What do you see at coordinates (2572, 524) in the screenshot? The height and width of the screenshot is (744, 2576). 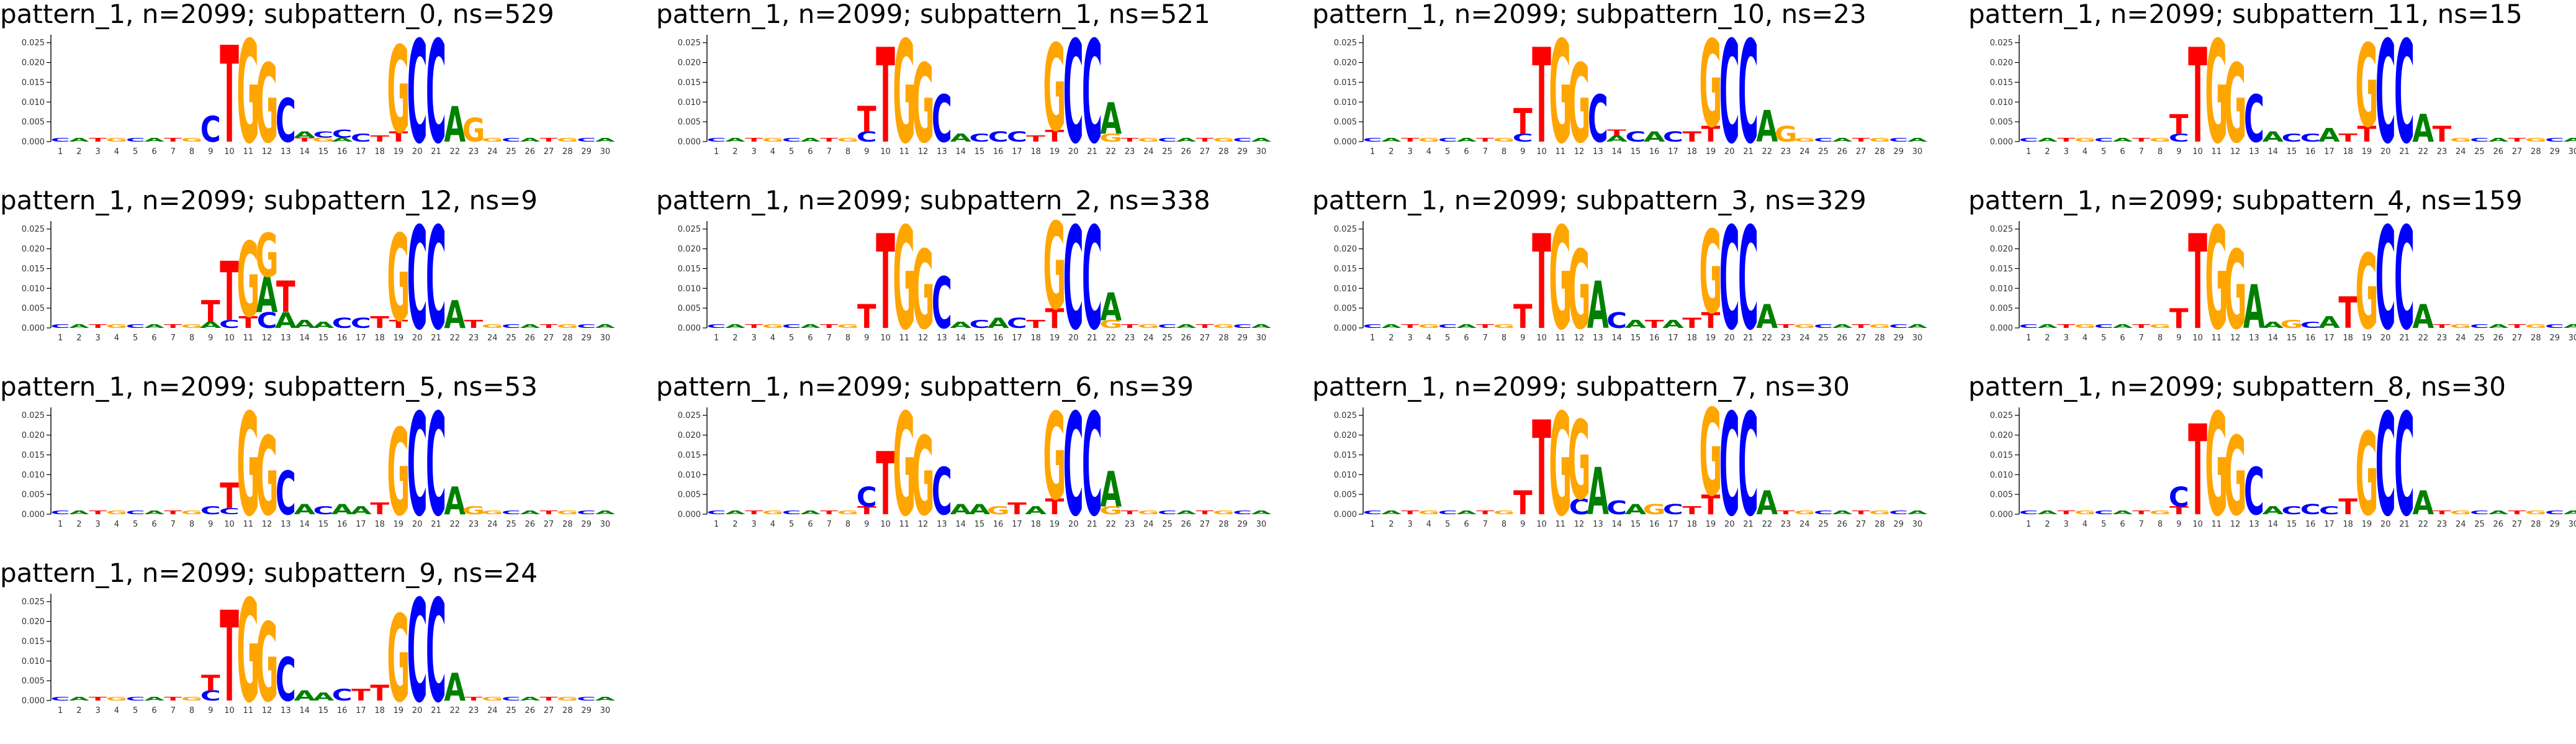 I see `x-tick-label: 30` at bounding box center [2572, 524].